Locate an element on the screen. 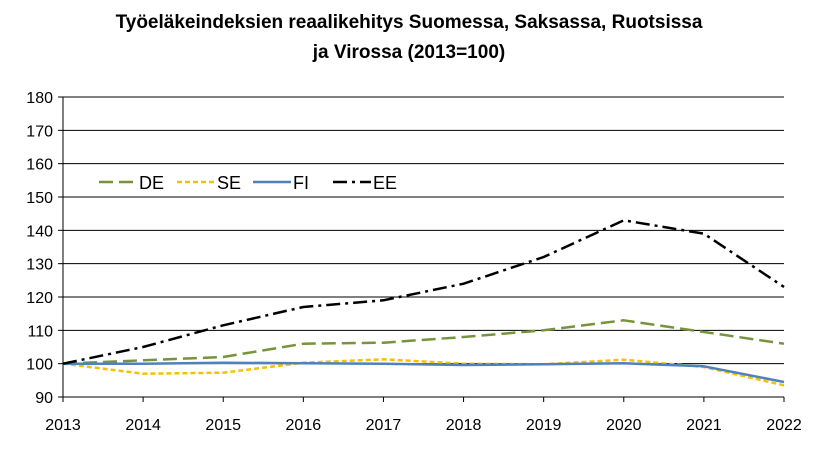  series-line-se is located at coordinates (423, 372).